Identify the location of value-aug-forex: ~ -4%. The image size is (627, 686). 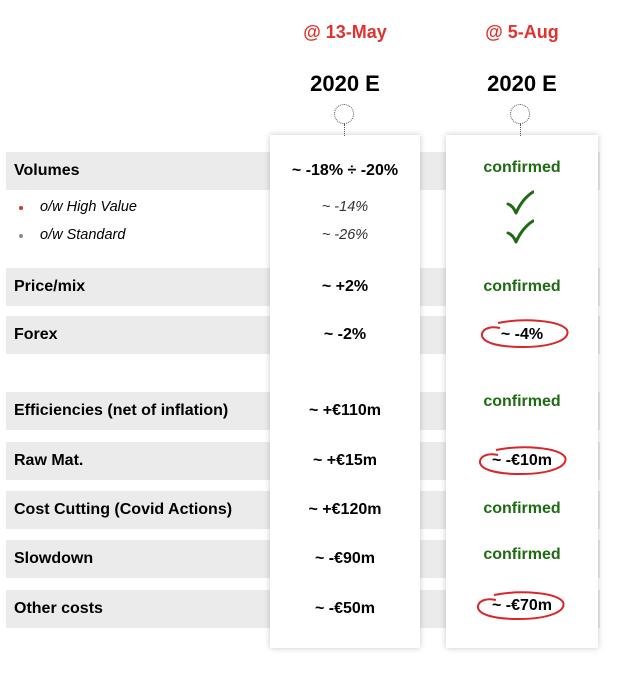
(522, 334).